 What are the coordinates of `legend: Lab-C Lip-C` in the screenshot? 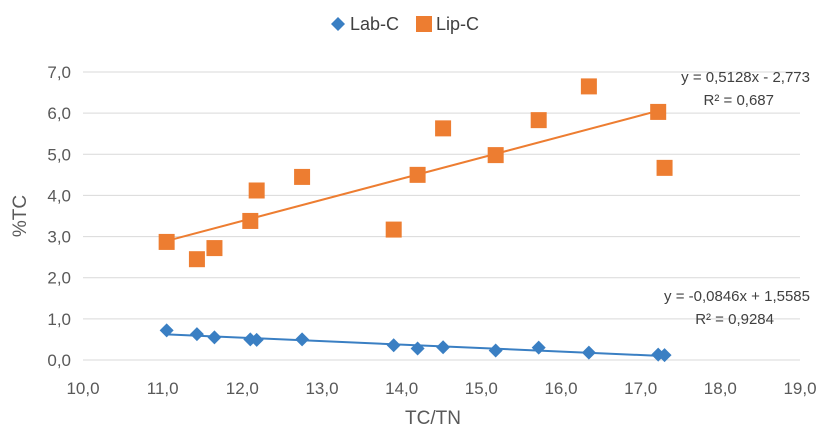 It's located at (405, 24).